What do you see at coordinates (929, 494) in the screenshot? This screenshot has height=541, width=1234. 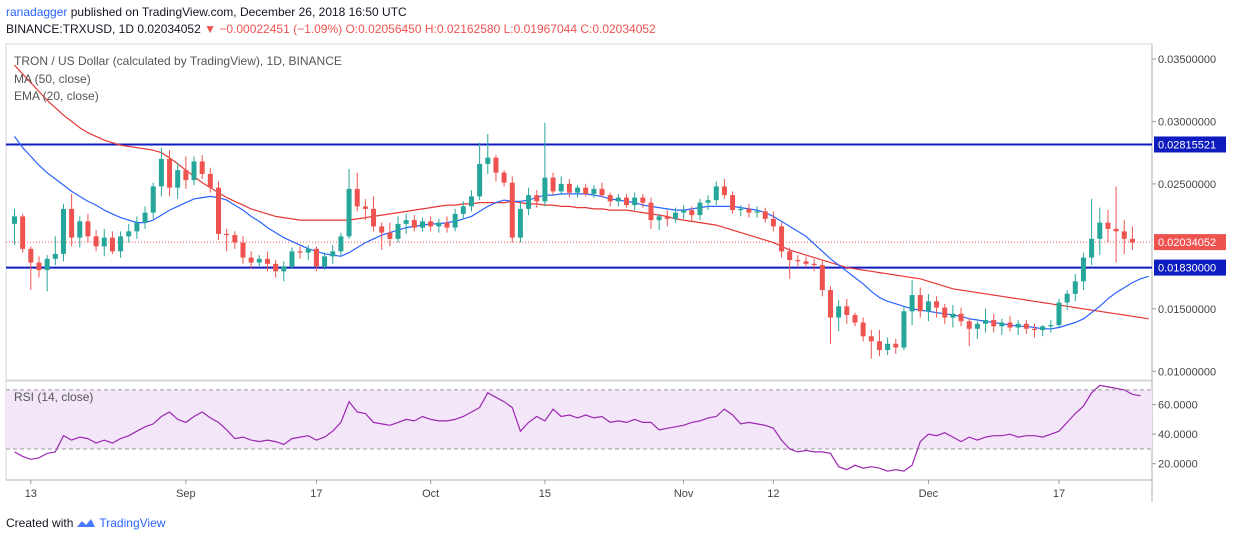 I see `time-axis-label: Dec` at bounding box center [929, 494].